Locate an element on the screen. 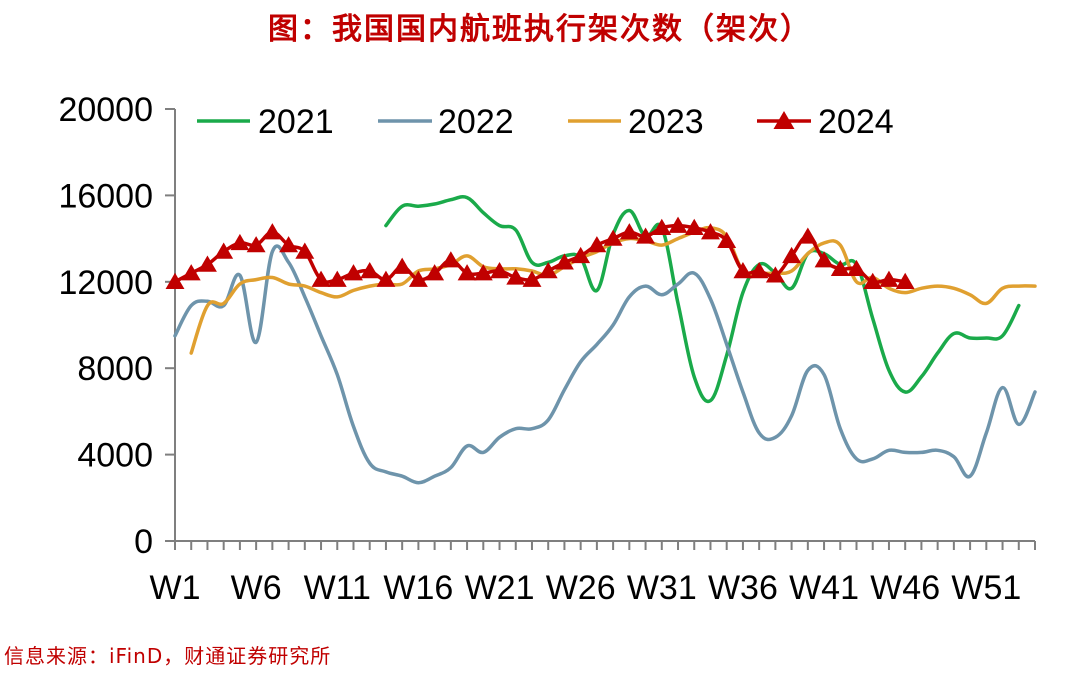 Image resolution: width=1080 pixels, height=679 pixels. legend-item-2021: 2021 is located at coordinates (265, 122).